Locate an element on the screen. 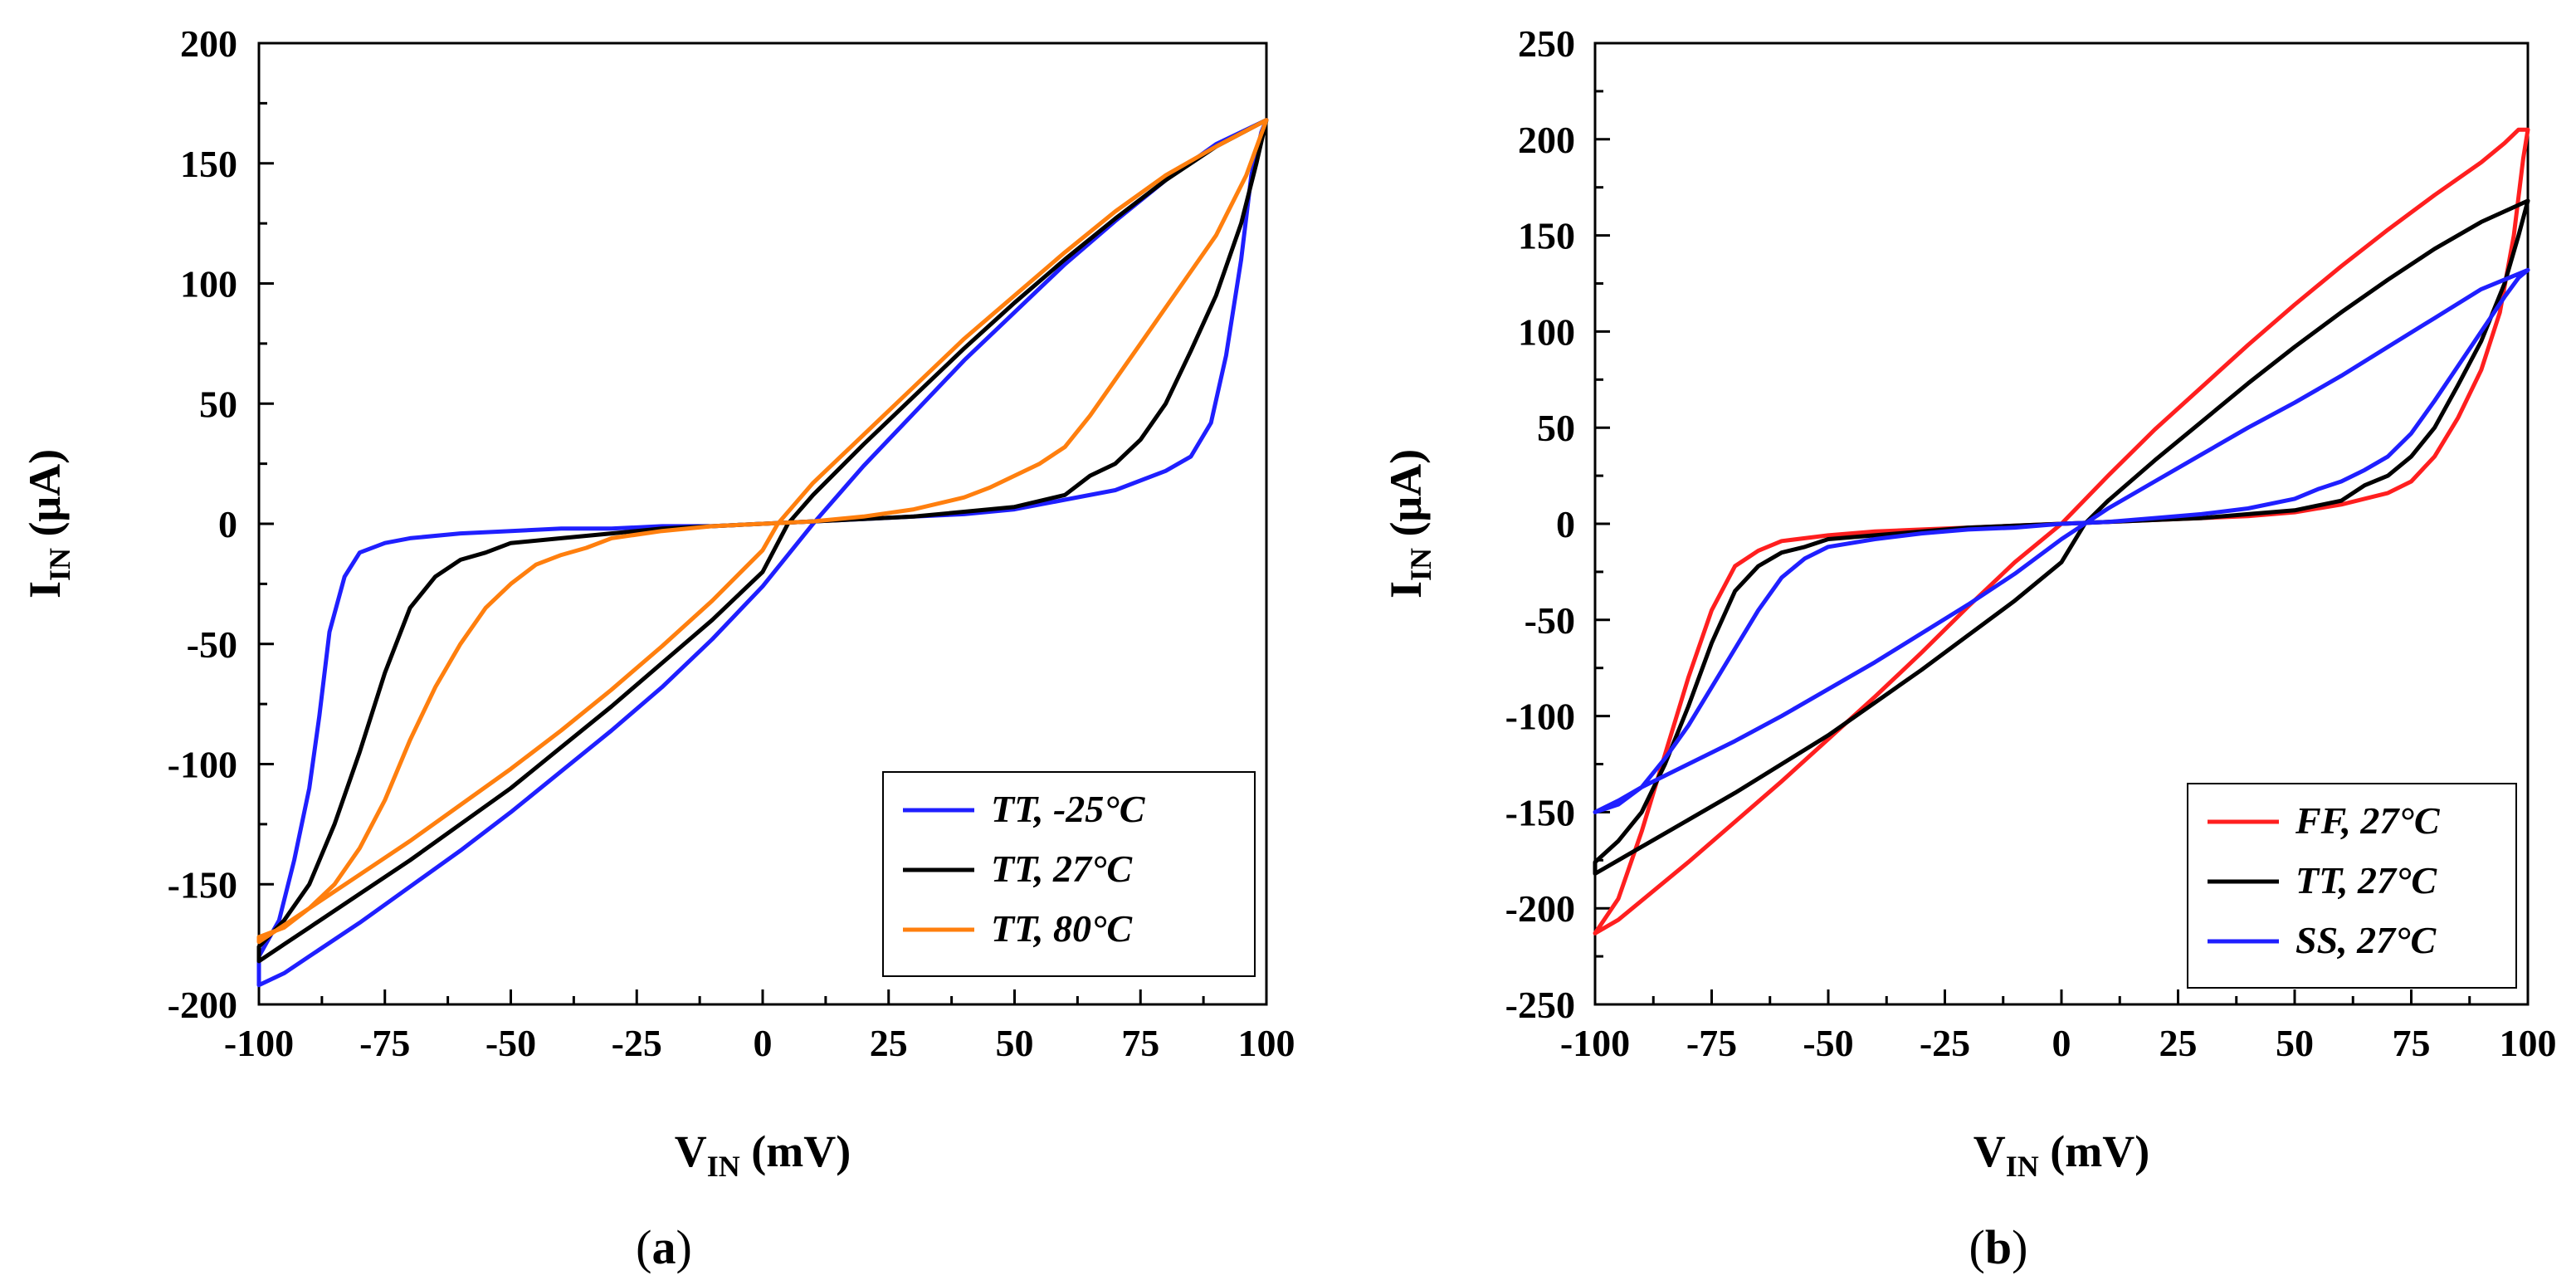 Image resolution: width=2576 pixels, height=1280 pixels. panel-caption: (b) is located at coordinates (1999, 1247).